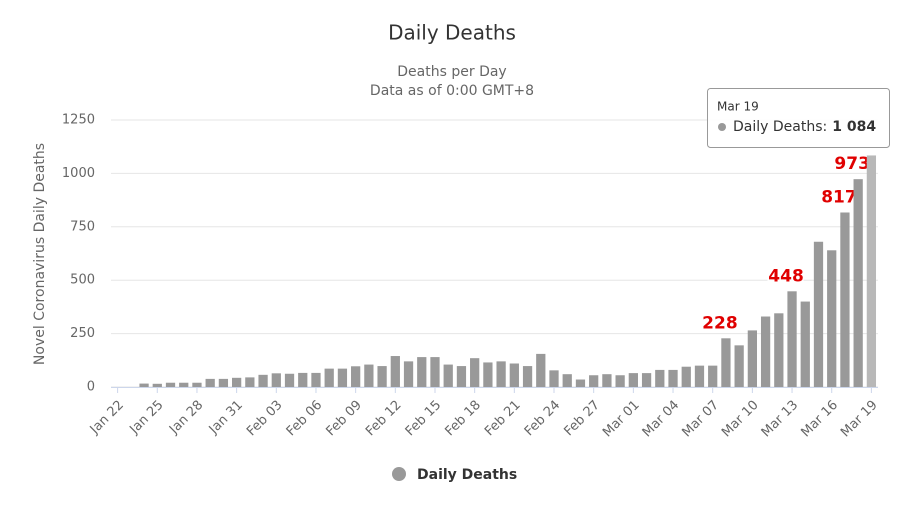 The image size is (906, 521). I want to click on x-tick-label: Feb 21, so click(503, 419).